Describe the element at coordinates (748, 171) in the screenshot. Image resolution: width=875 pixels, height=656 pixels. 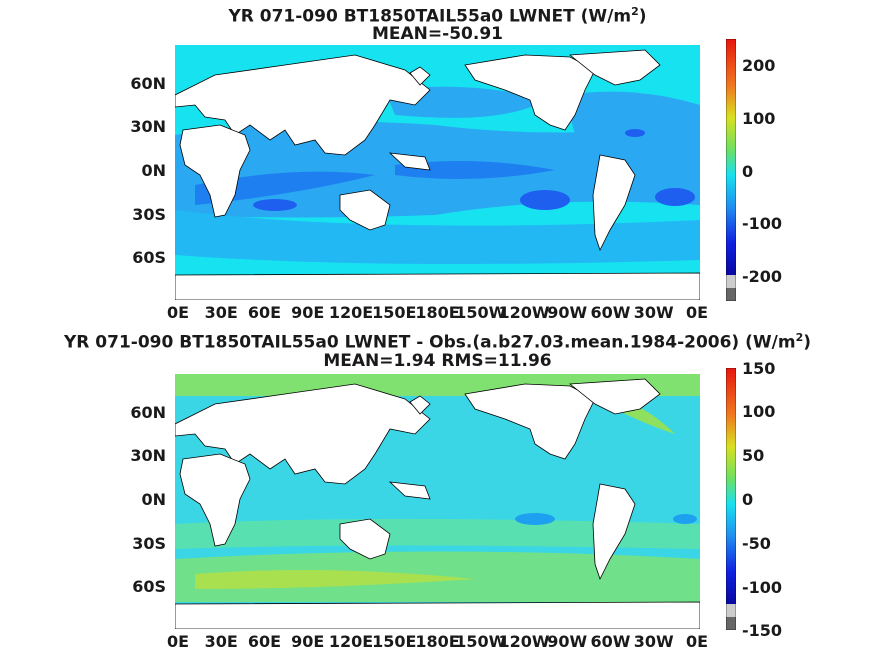
I see `panel1-cbar-label-0: 0` at that location.